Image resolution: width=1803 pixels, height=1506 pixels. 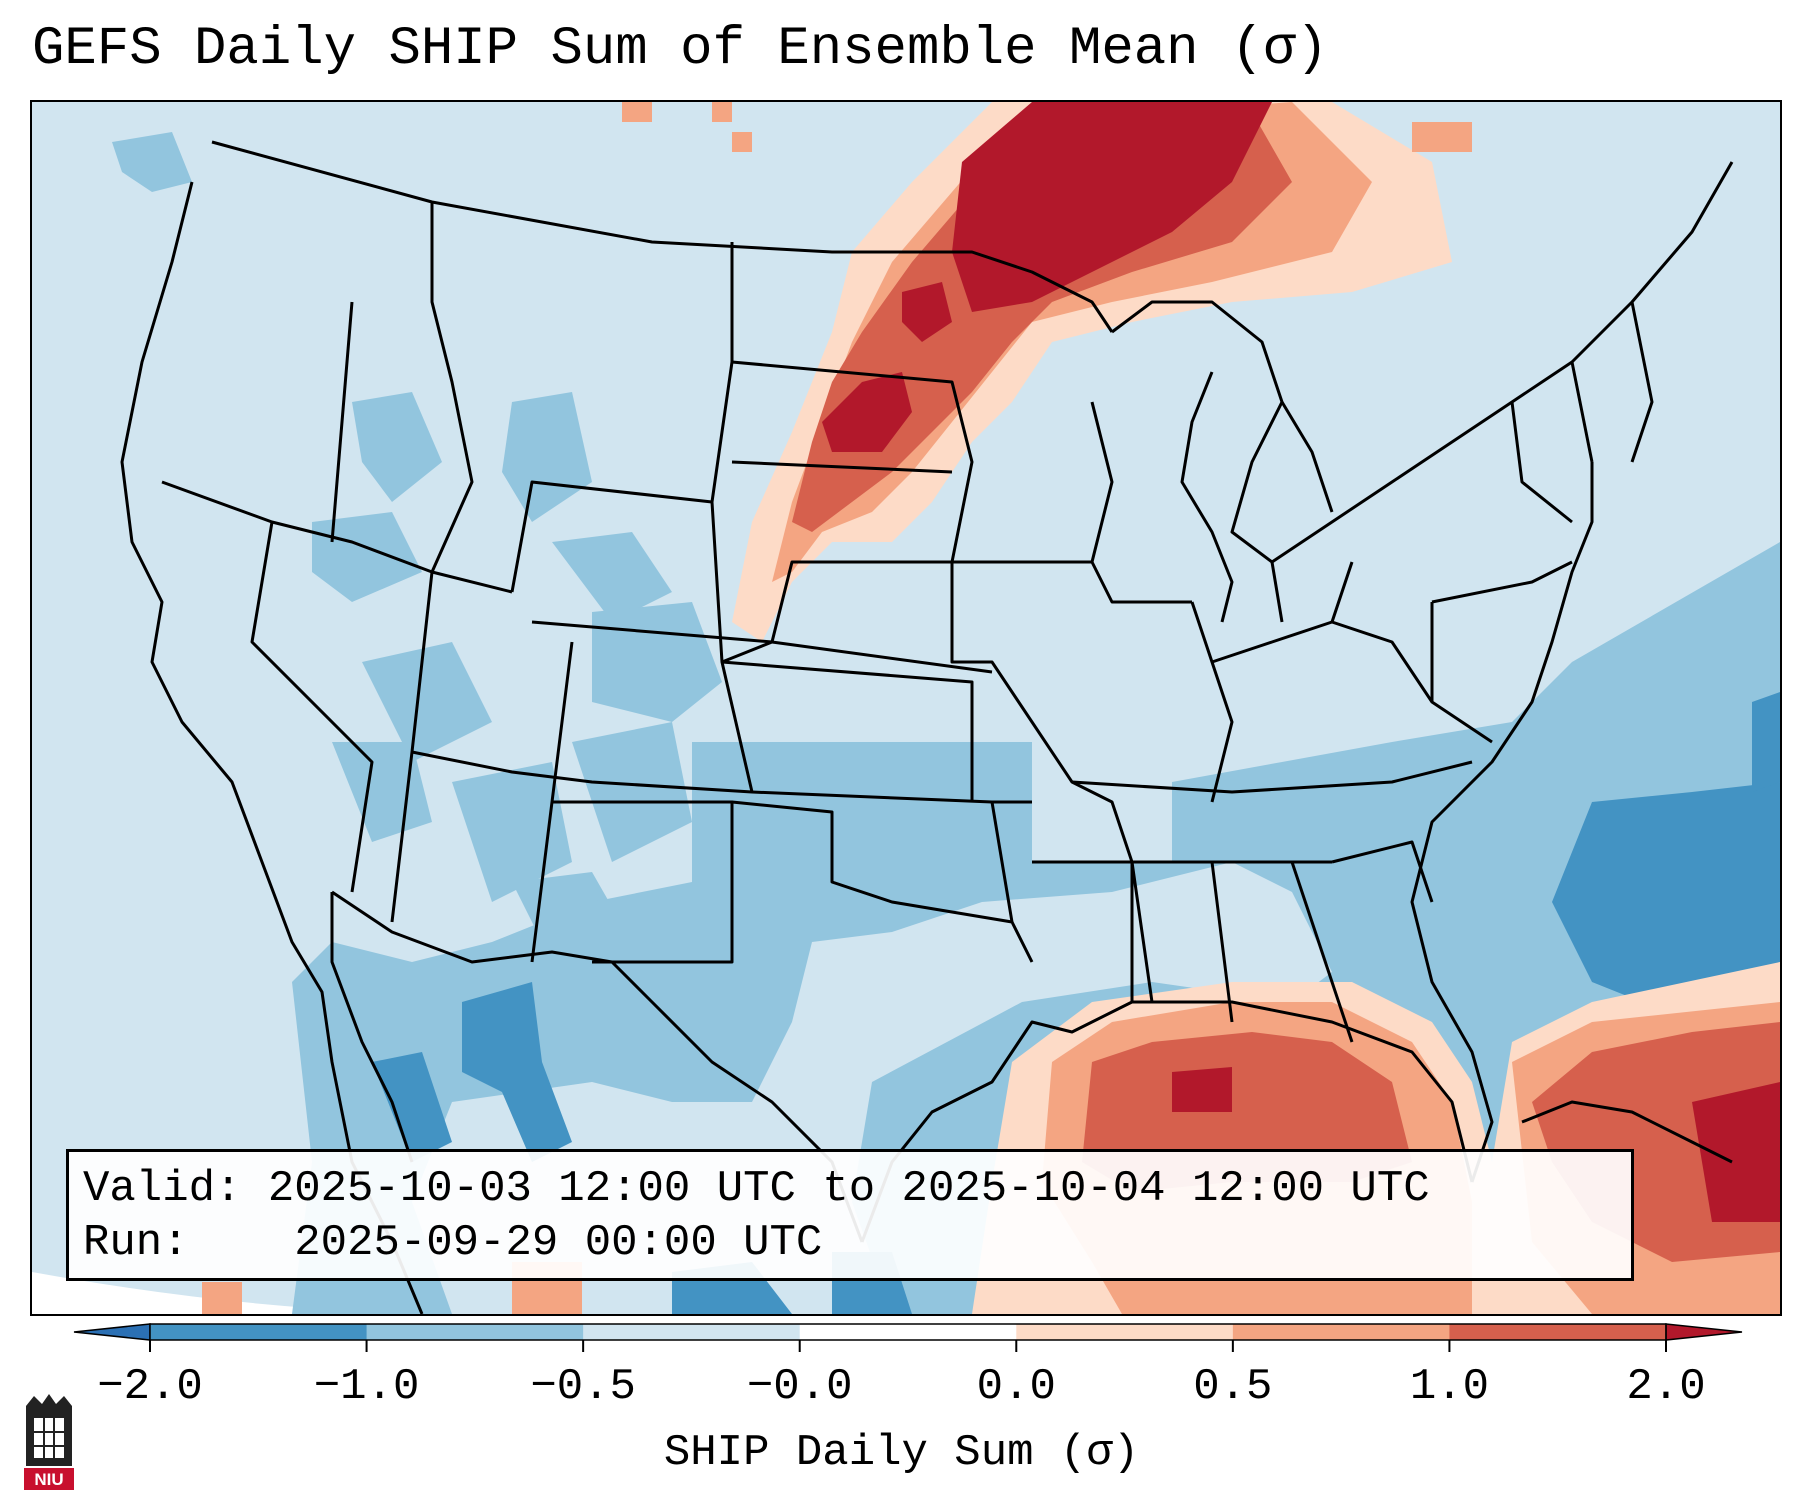 I want to click on colorbar-tick-label: −2.0, so click(x=150, y=1387).